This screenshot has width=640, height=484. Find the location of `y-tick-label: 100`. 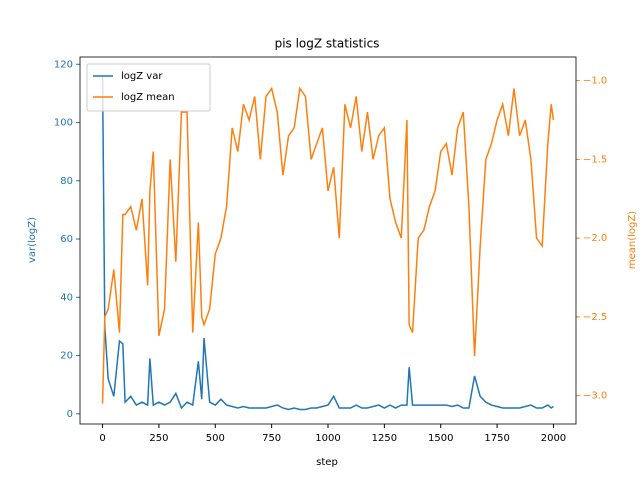

y-tick-label: 100 is located at coordinates (63, 123).